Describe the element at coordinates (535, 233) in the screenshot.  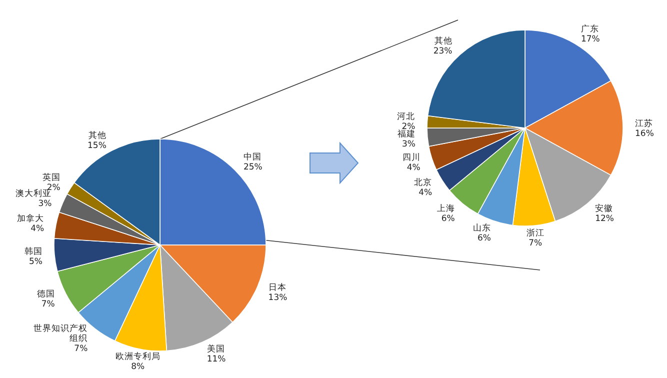
I see `slice-label: 浙江` at that location.